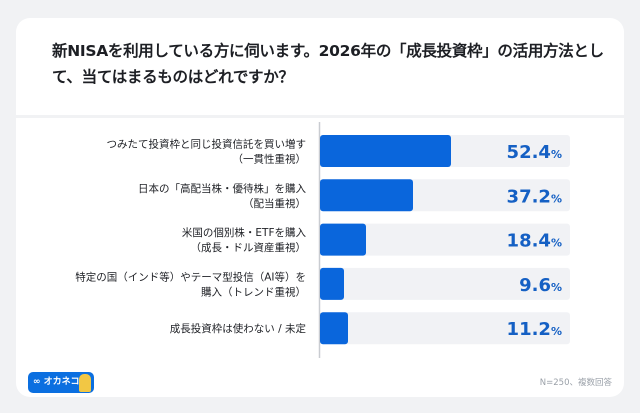 The image size is (640, 413). I want to click on sample-note: N=250、複数回答, so click(575, 383).